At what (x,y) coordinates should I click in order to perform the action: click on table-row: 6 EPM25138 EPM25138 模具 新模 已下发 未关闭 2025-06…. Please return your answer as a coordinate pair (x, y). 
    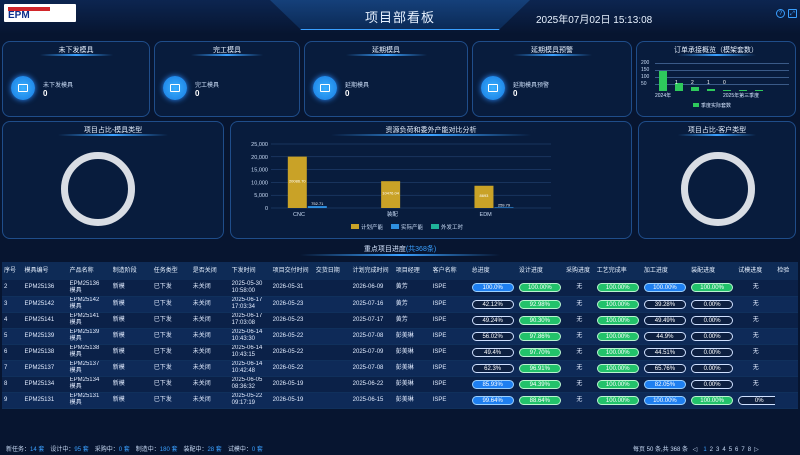
    Looking at the image, I should click on (400, 352).